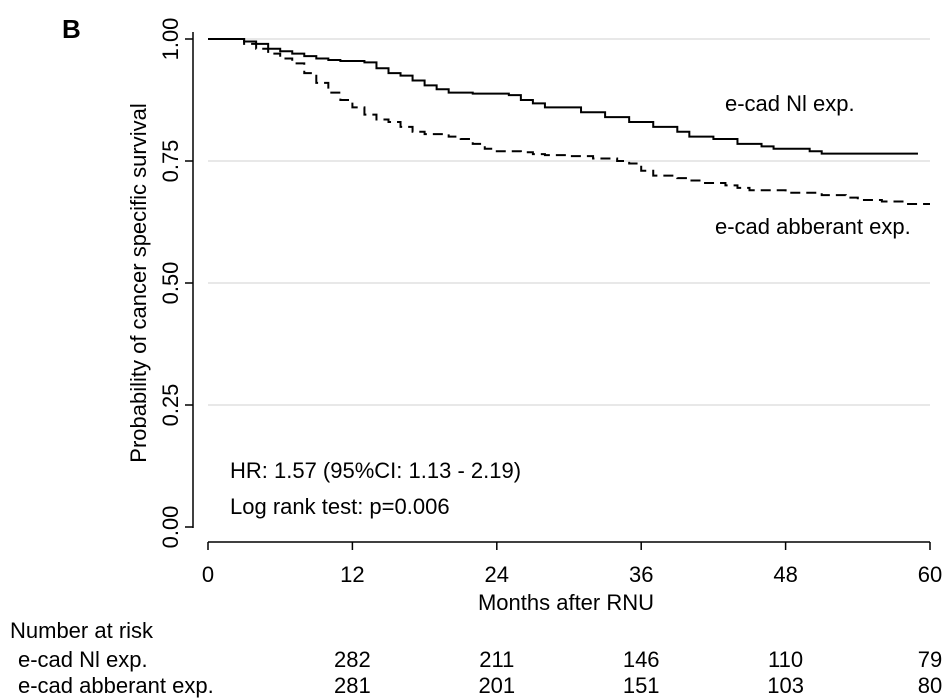 The image size is (943, 699). What do you see at coordinates (930, 659) in the screenshot?
I see `risk-table-value: 79` at bounding box center [930, 659].